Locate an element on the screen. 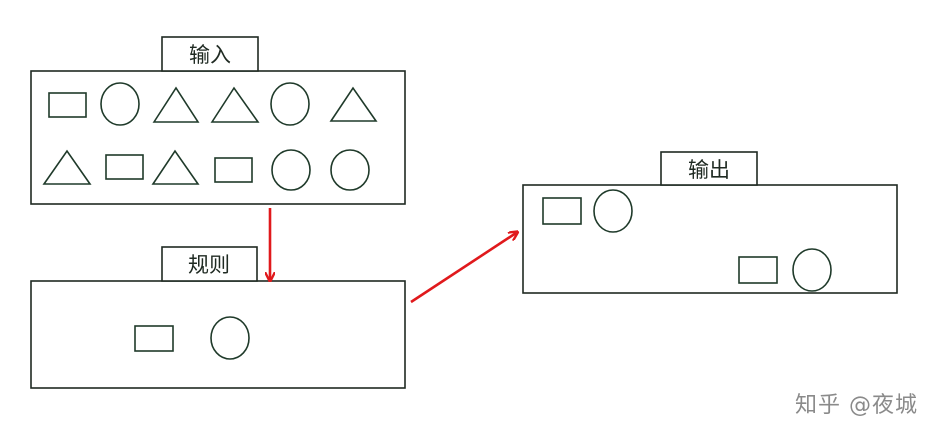  rule-box-frame is located at coordinates (218, 334).